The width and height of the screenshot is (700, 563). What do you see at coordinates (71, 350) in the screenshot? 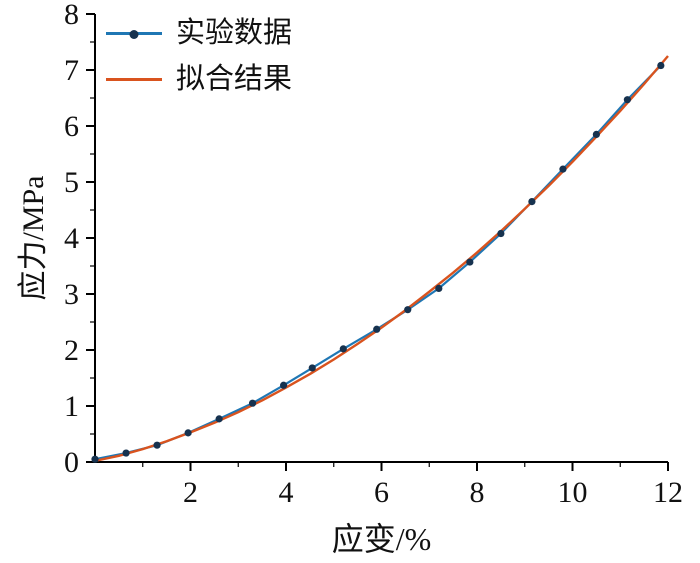
I see `y-tick-label: 2` at bounding box center [71, 350].